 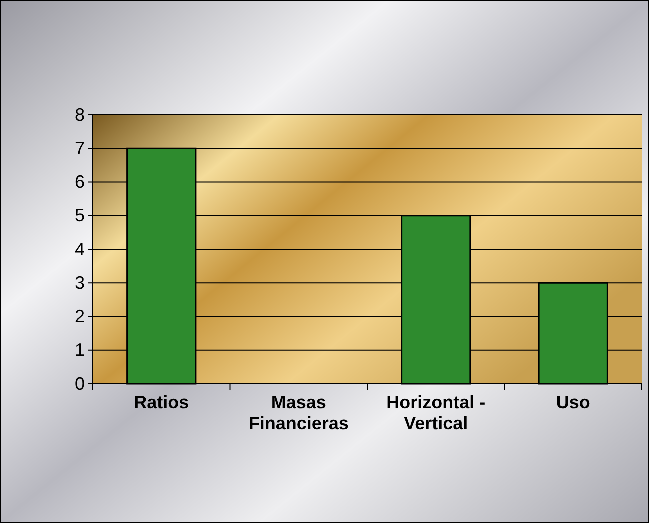 I want to click on y-tick-label: 8, so click(x=79, y=114).